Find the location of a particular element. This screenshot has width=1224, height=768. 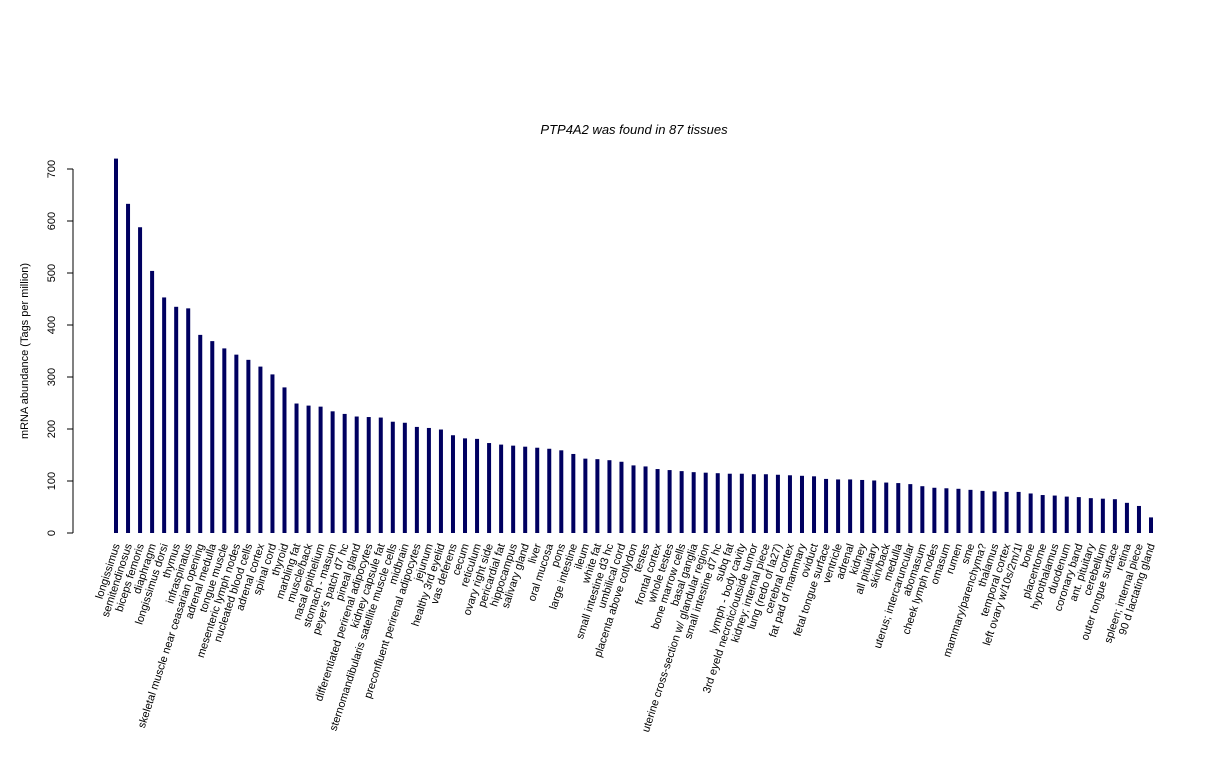

y-tick-label: 700 is located at coordinates (52, 169).